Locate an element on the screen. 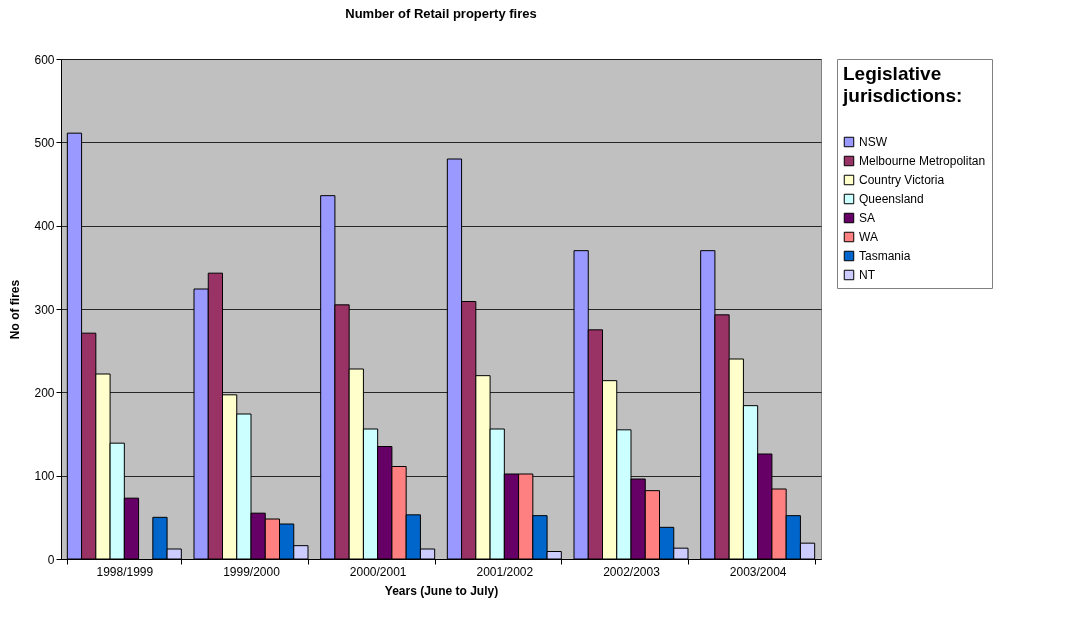 This screenshot has height=630, width=1072. x-tick-label: 2001/2002 is located at coordinates (505, 571).